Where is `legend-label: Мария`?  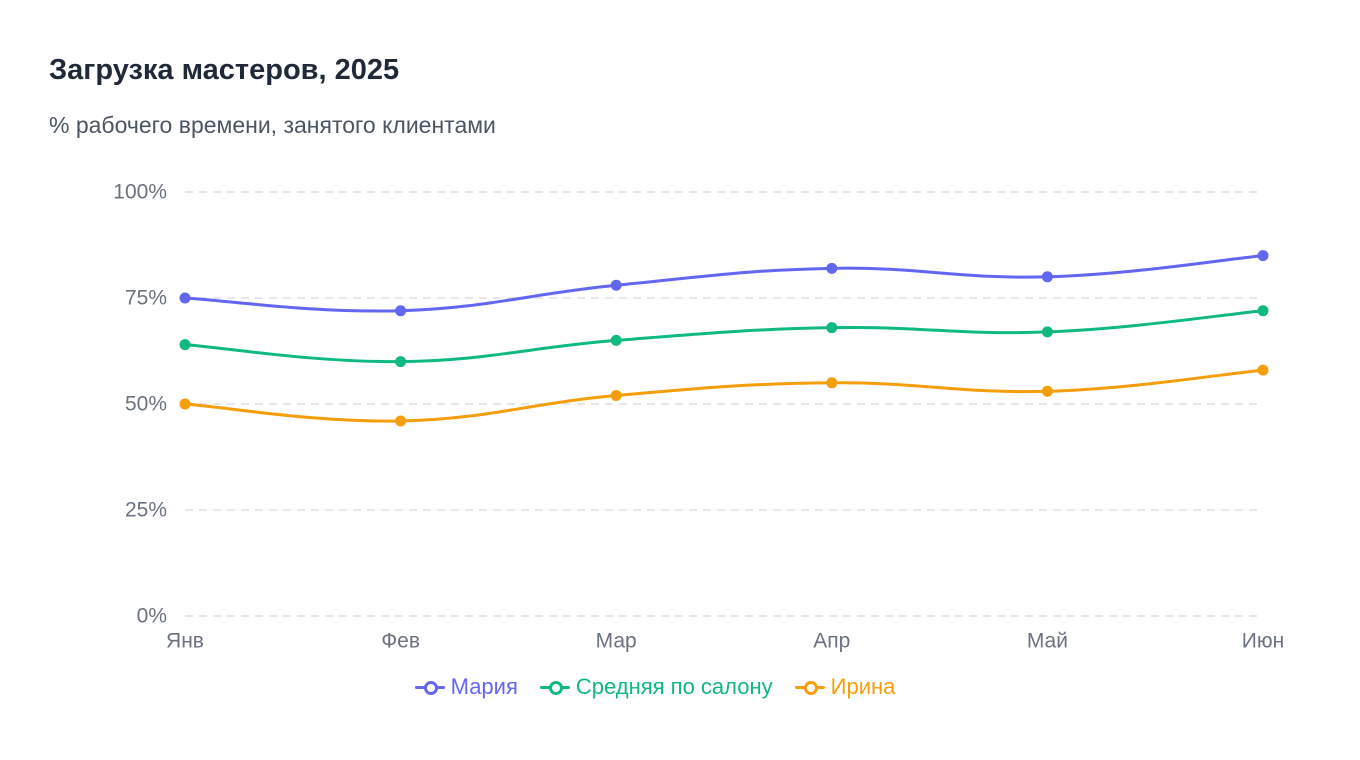
legend-label: Мария is located at coordinates (484, 686).